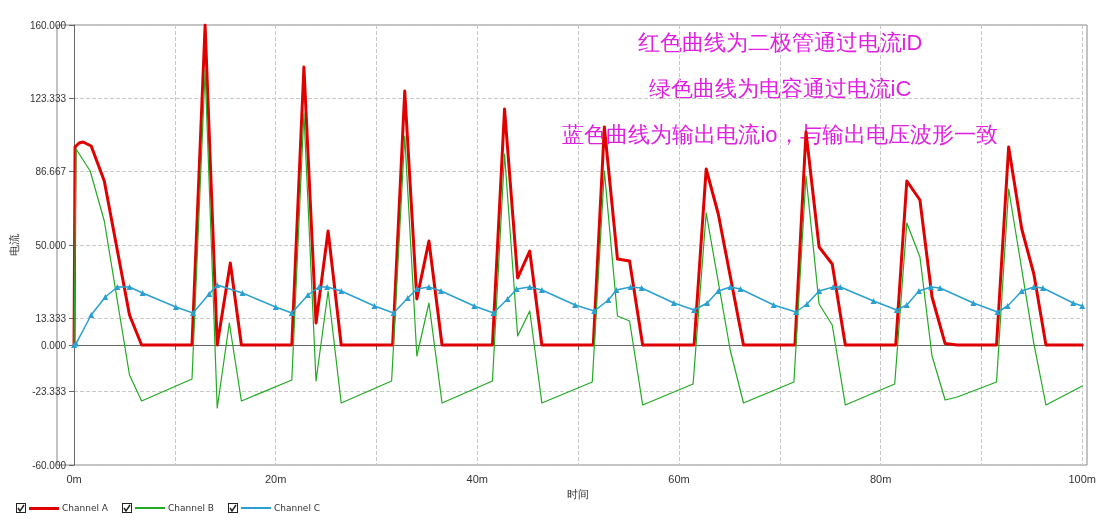  What do you see at coordinates (51, 318) in the screenshot?
I see `y-tick-label: 13.333` at bounding box center [51, 318].